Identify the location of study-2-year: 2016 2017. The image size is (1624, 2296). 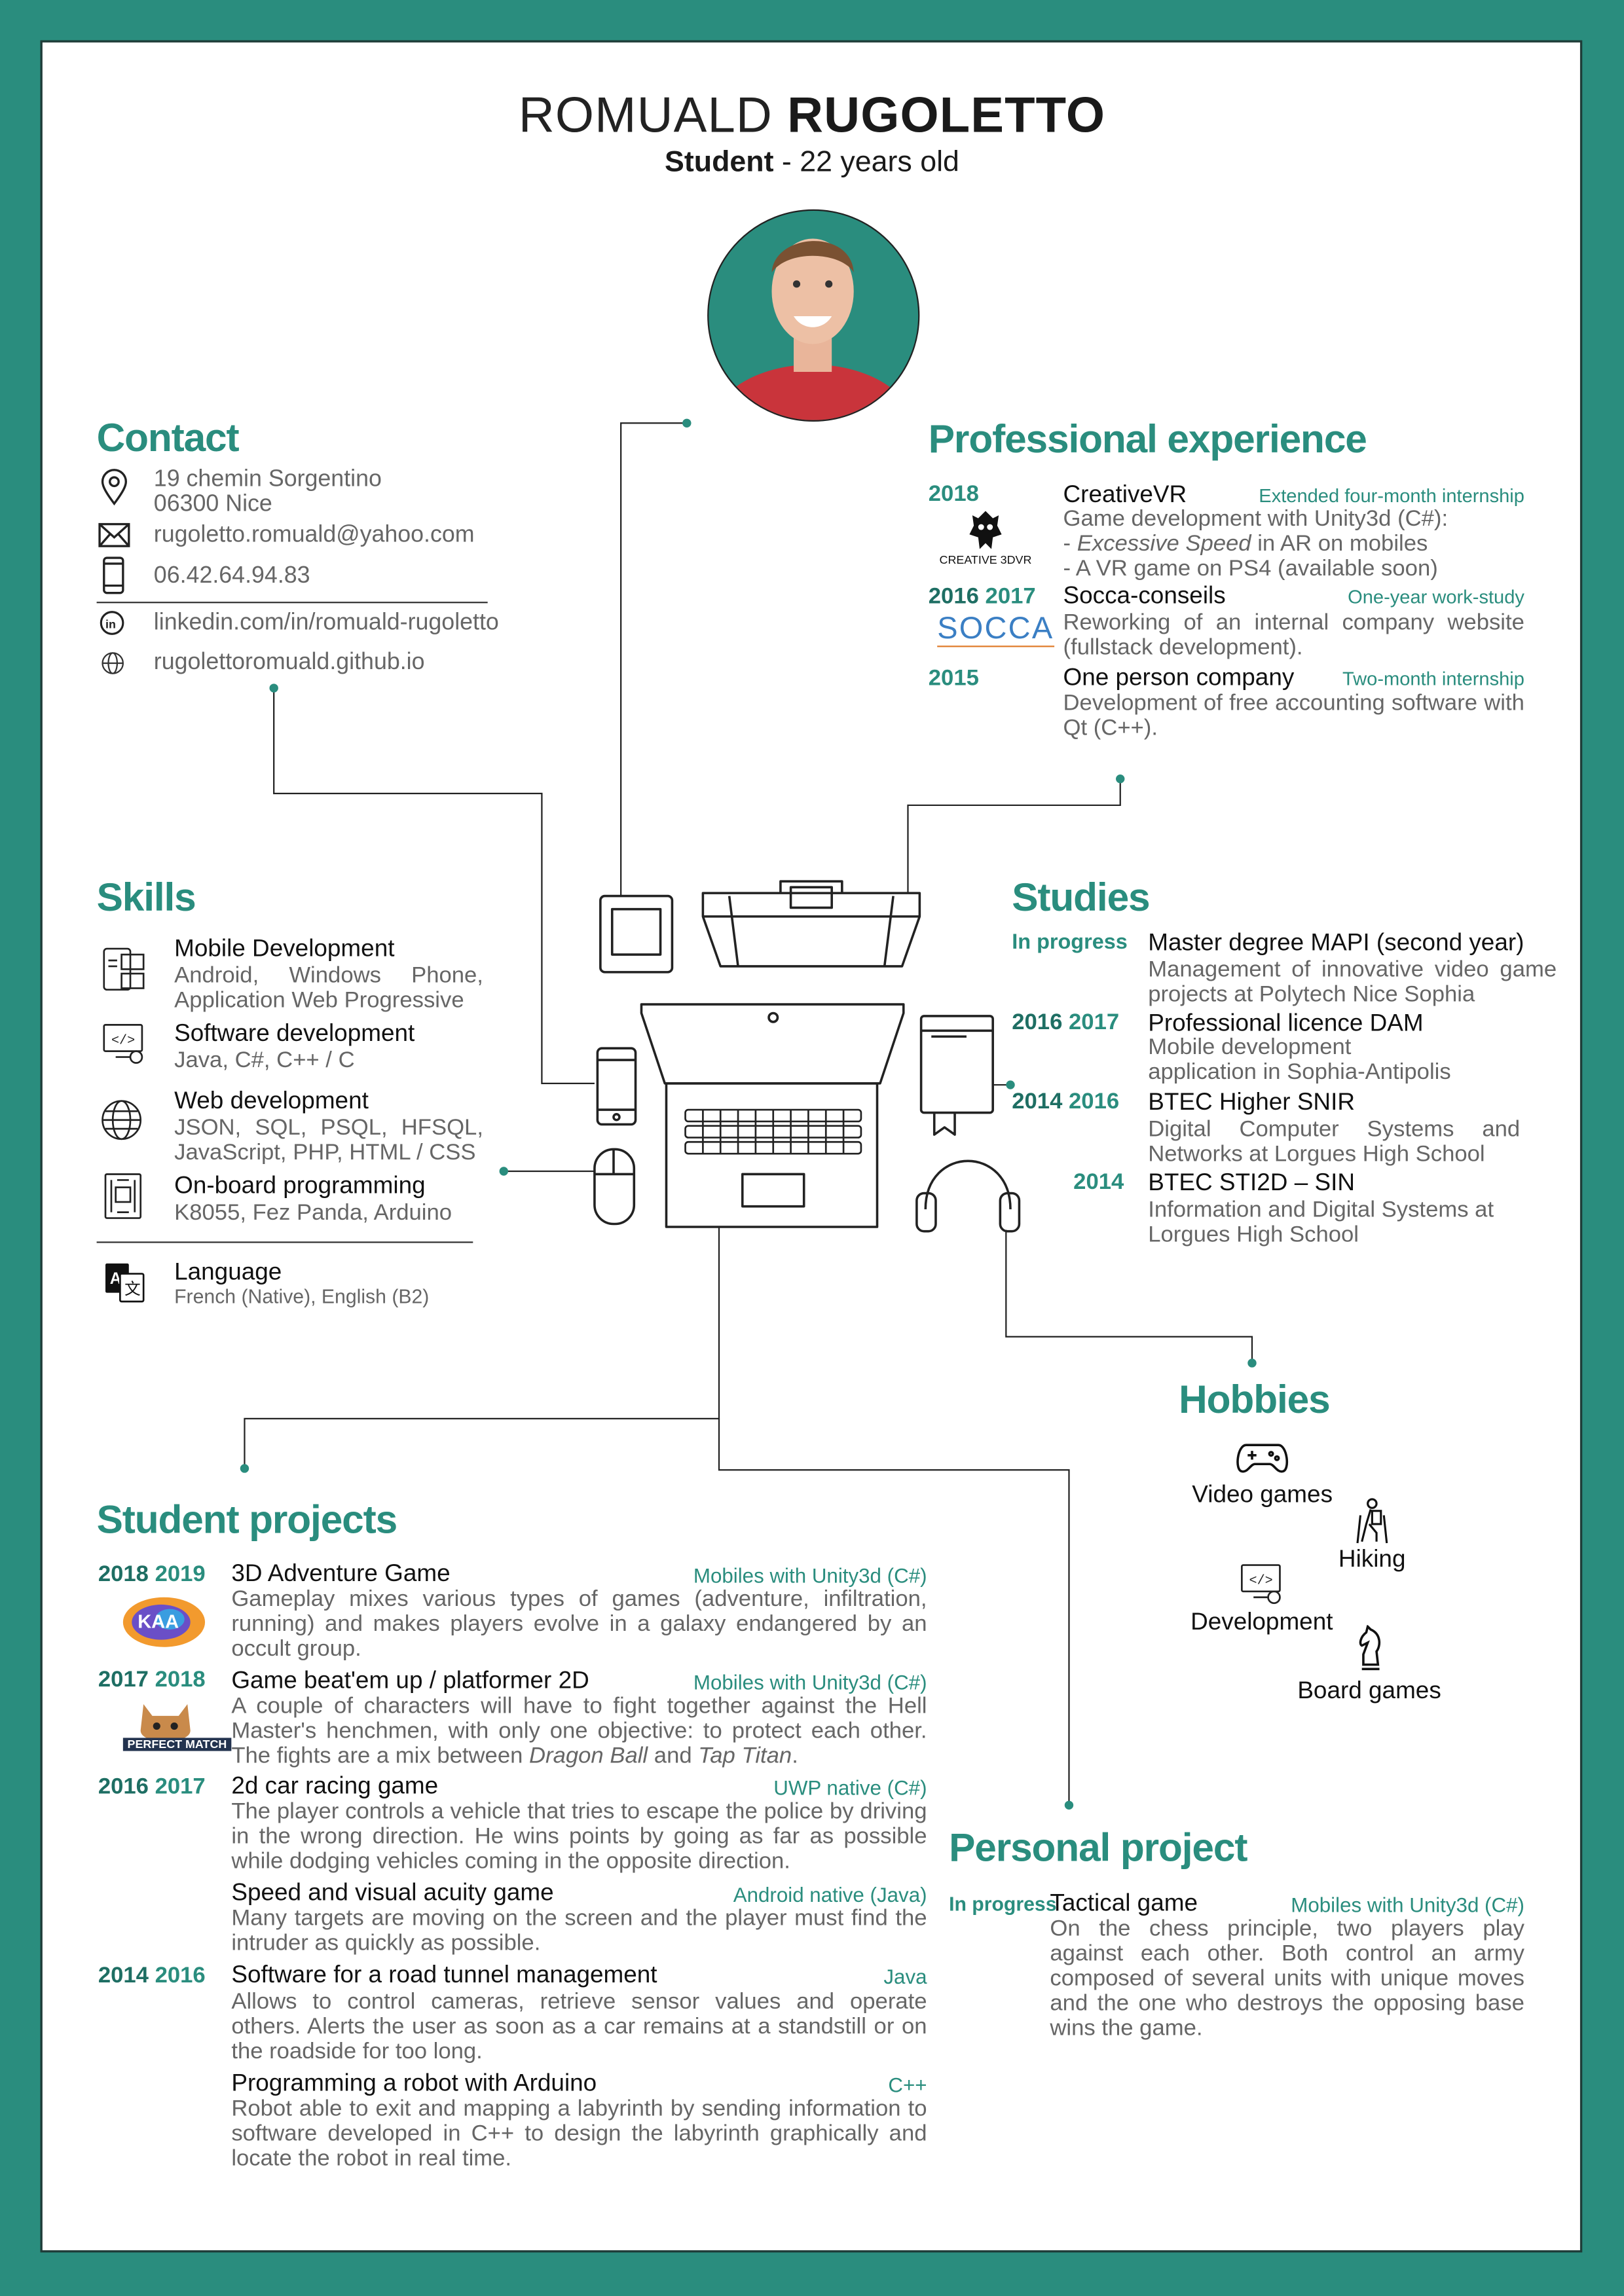
(1066, 1023).